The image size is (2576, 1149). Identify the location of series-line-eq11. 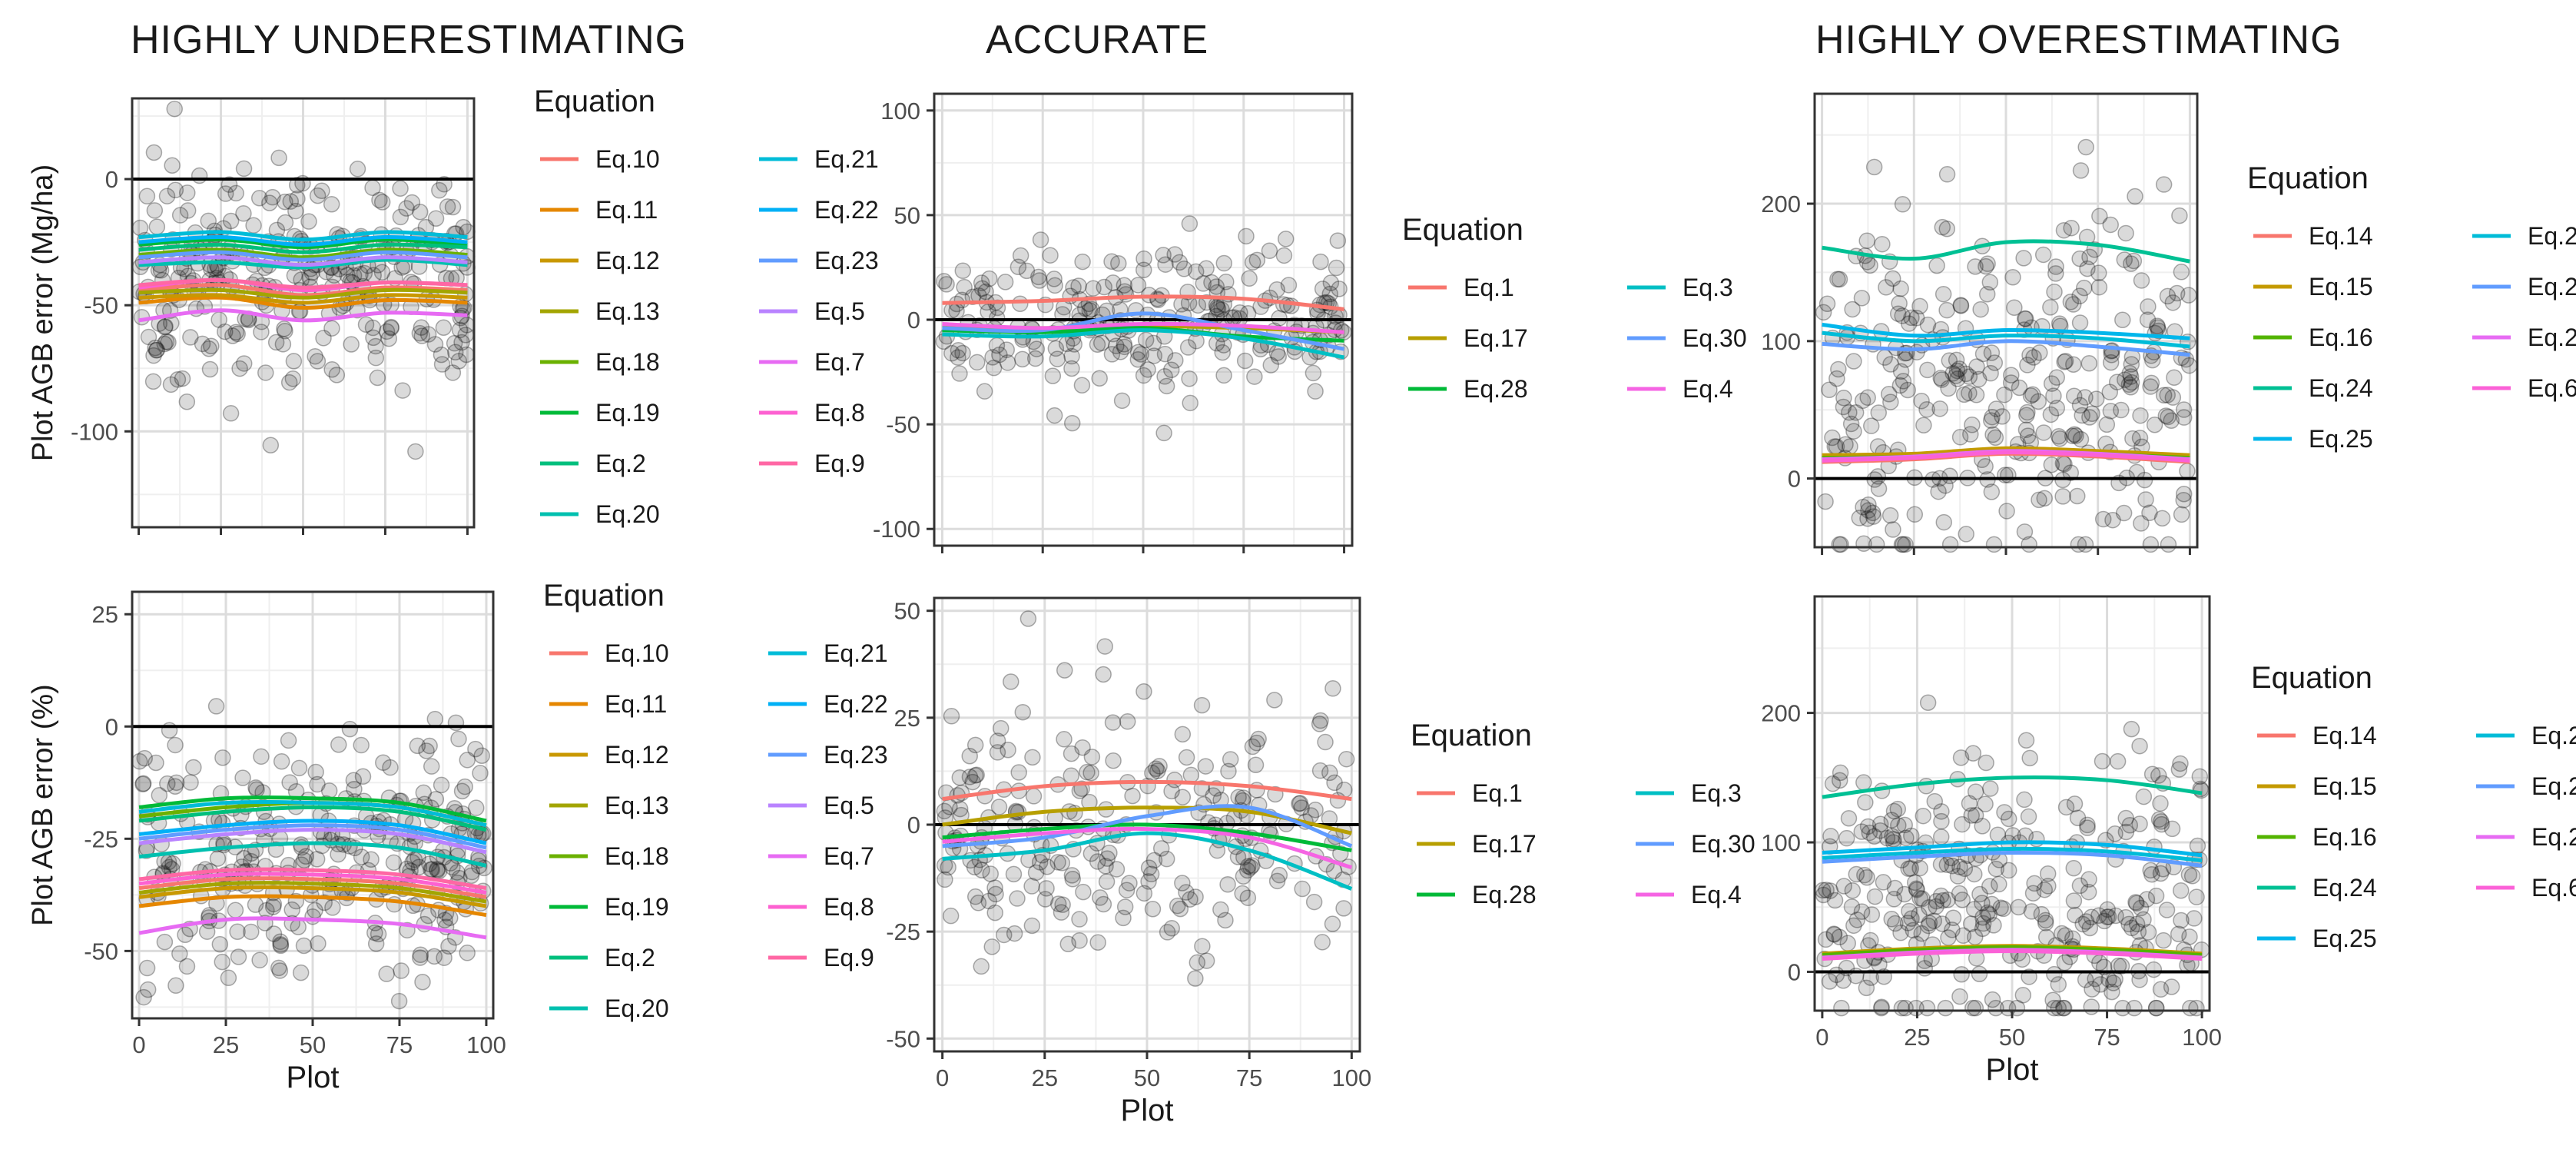
(312, 906).